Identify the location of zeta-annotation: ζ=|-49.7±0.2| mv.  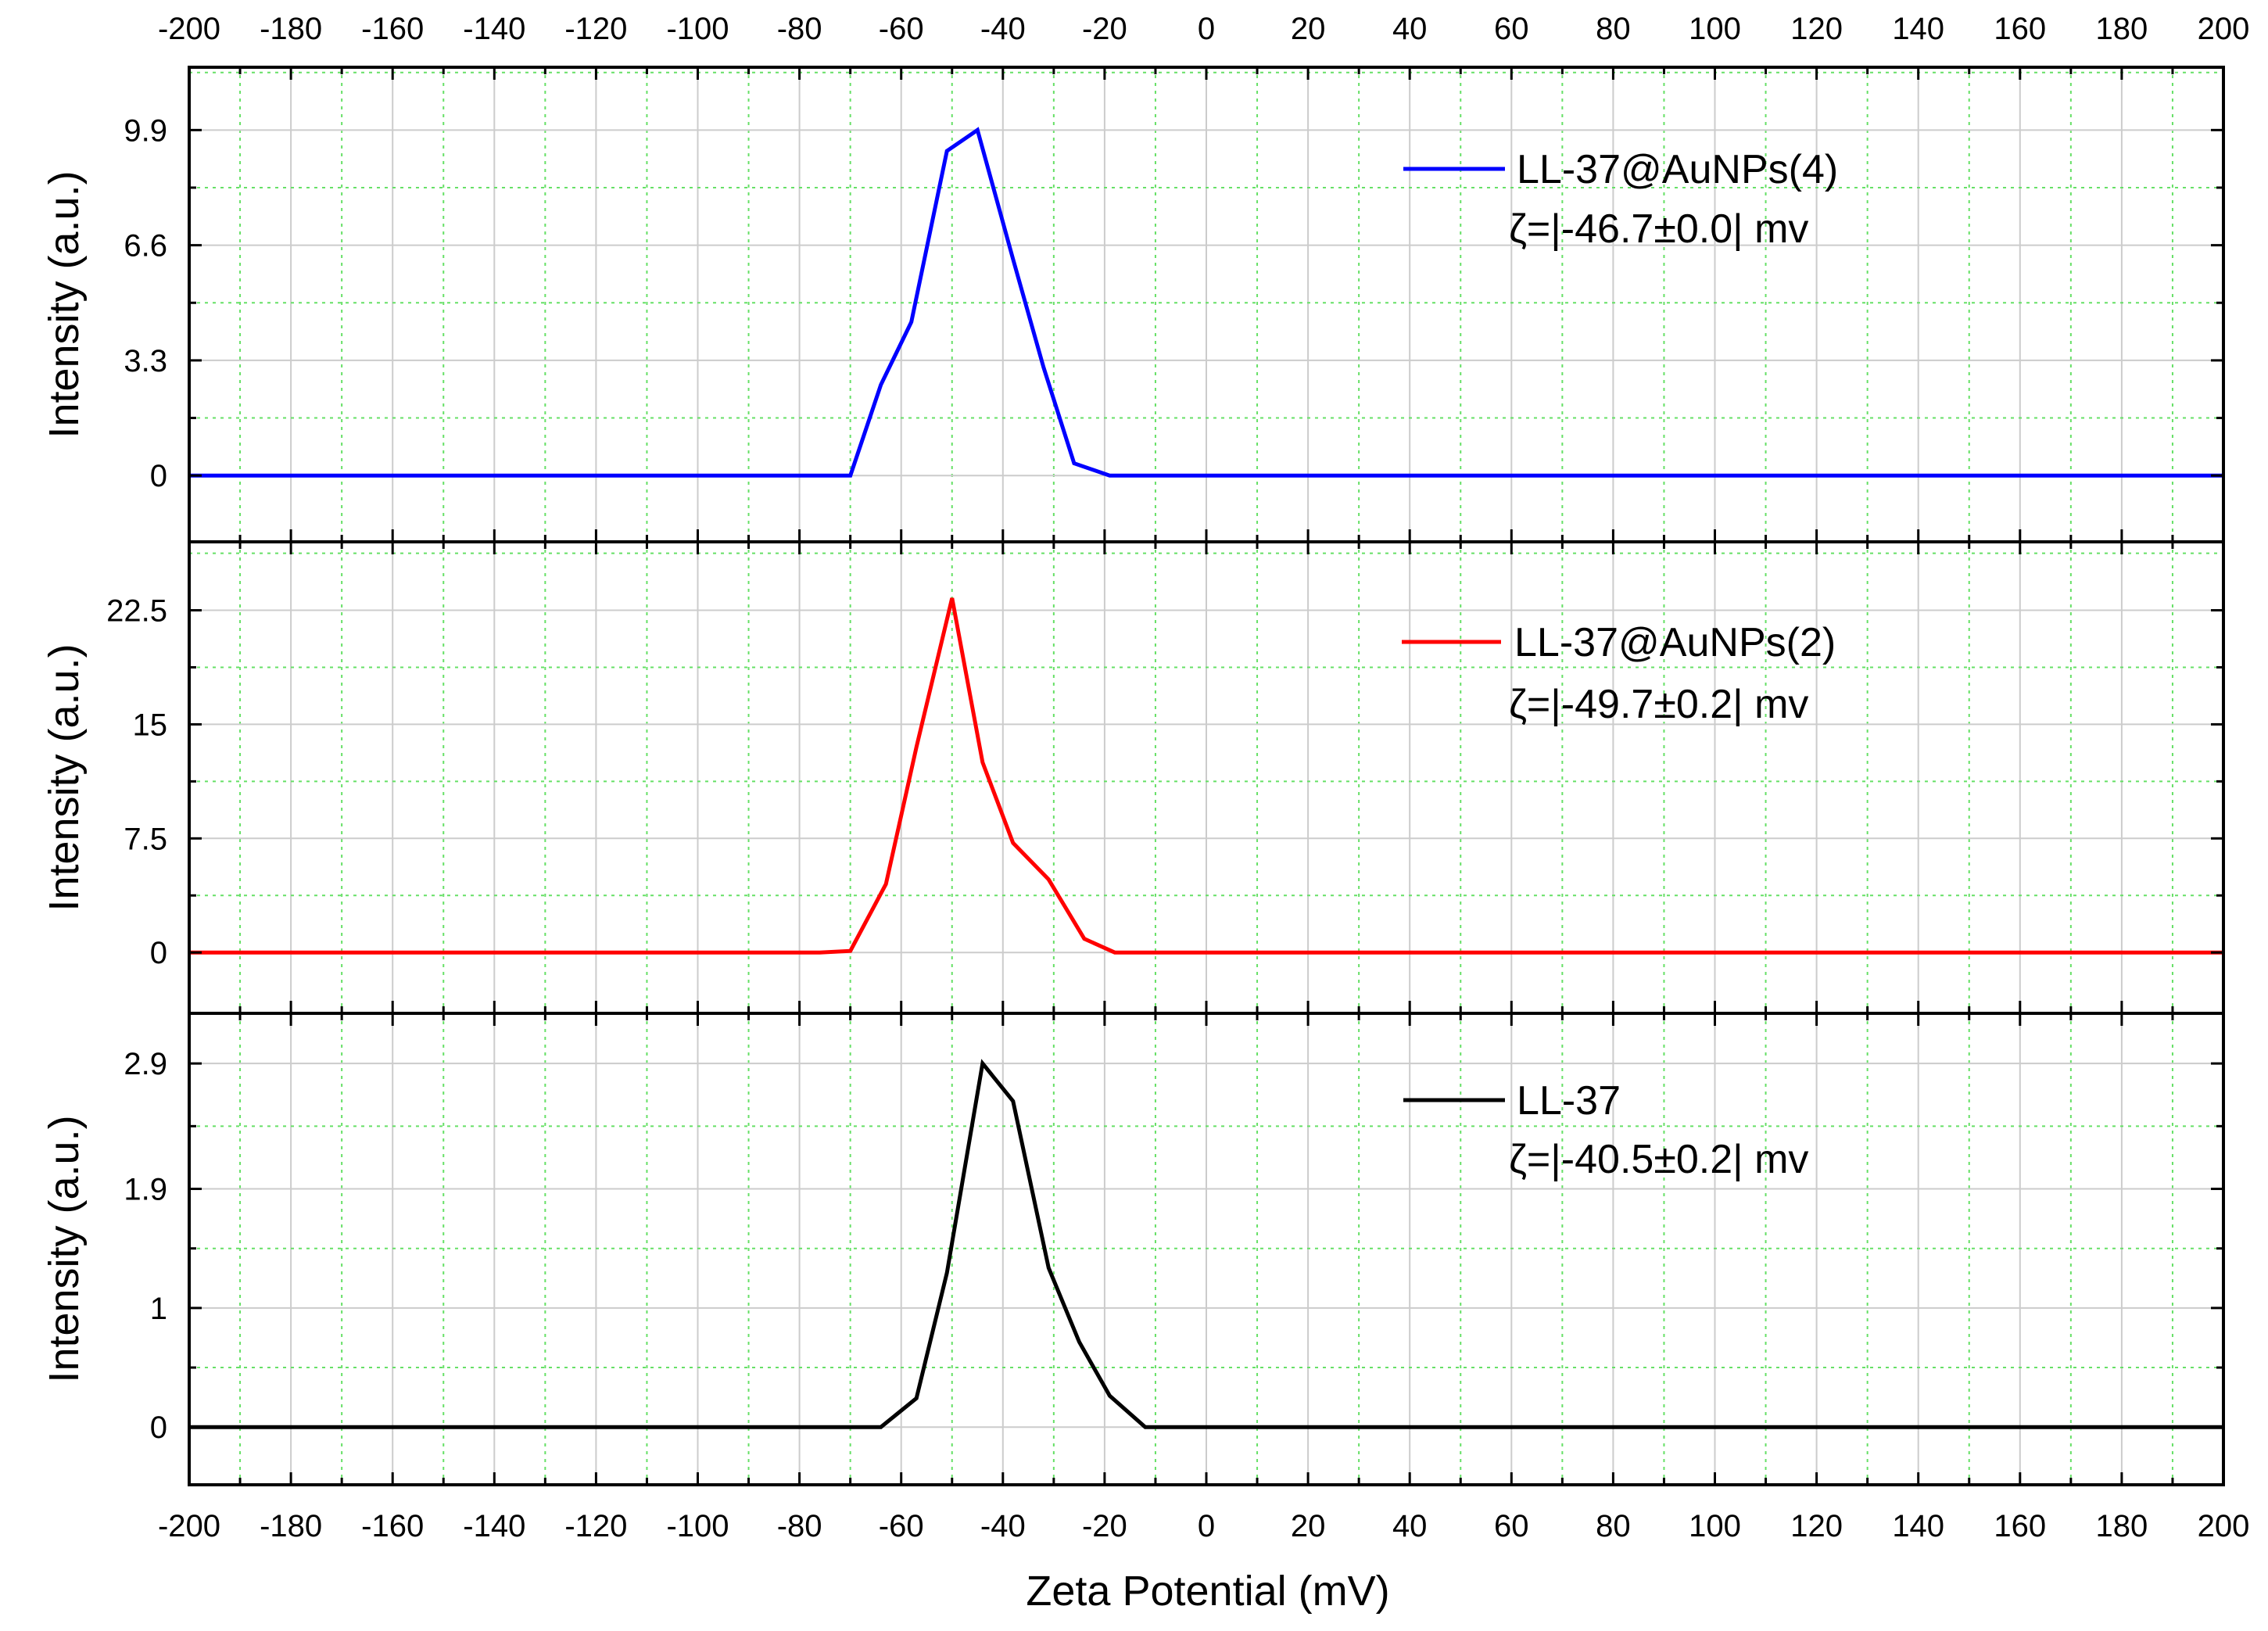
(1658, 705).